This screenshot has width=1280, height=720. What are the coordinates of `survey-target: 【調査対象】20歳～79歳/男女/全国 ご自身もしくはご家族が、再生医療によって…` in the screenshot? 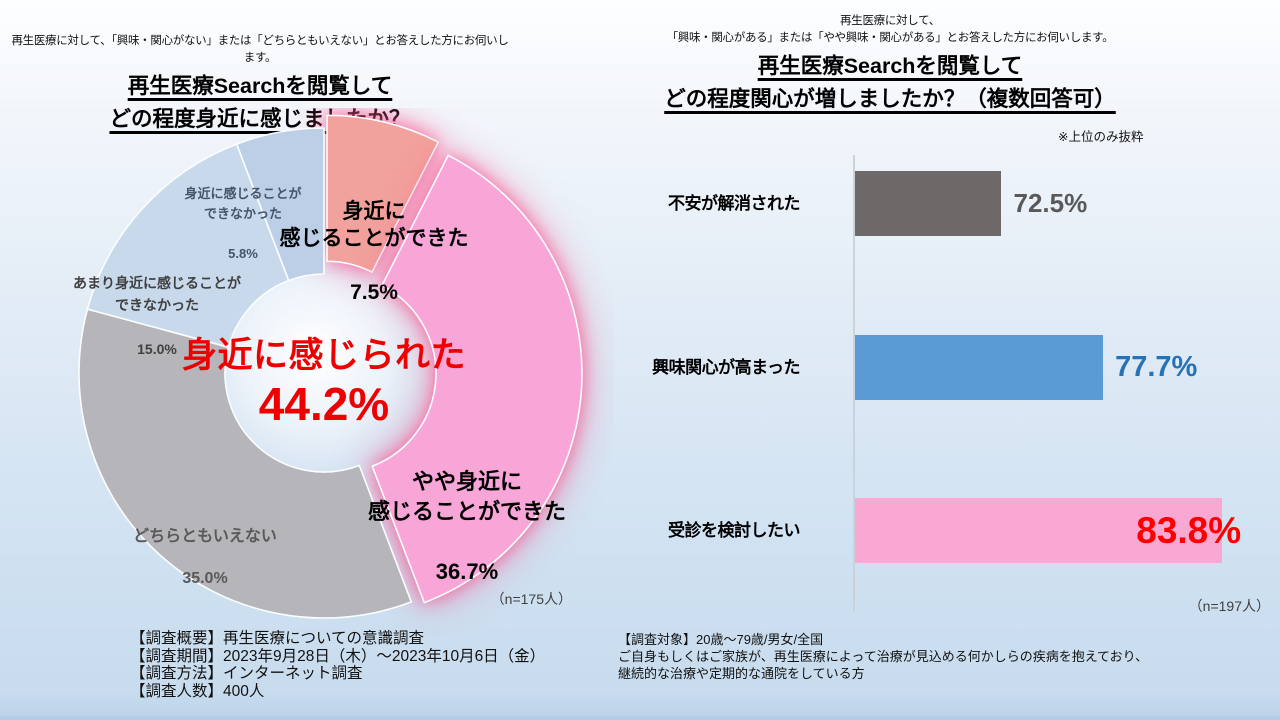 It's located at (883, 656).